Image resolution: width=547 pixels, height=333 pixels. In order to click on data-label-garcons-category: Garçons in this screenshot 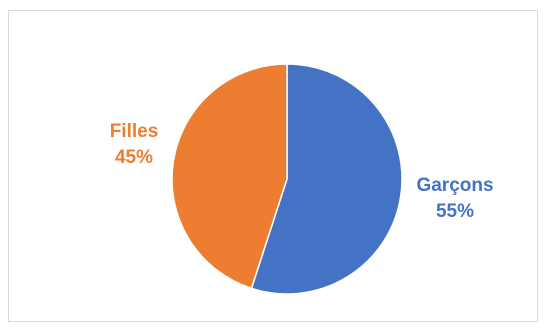, I will do `click(455, 185)`.